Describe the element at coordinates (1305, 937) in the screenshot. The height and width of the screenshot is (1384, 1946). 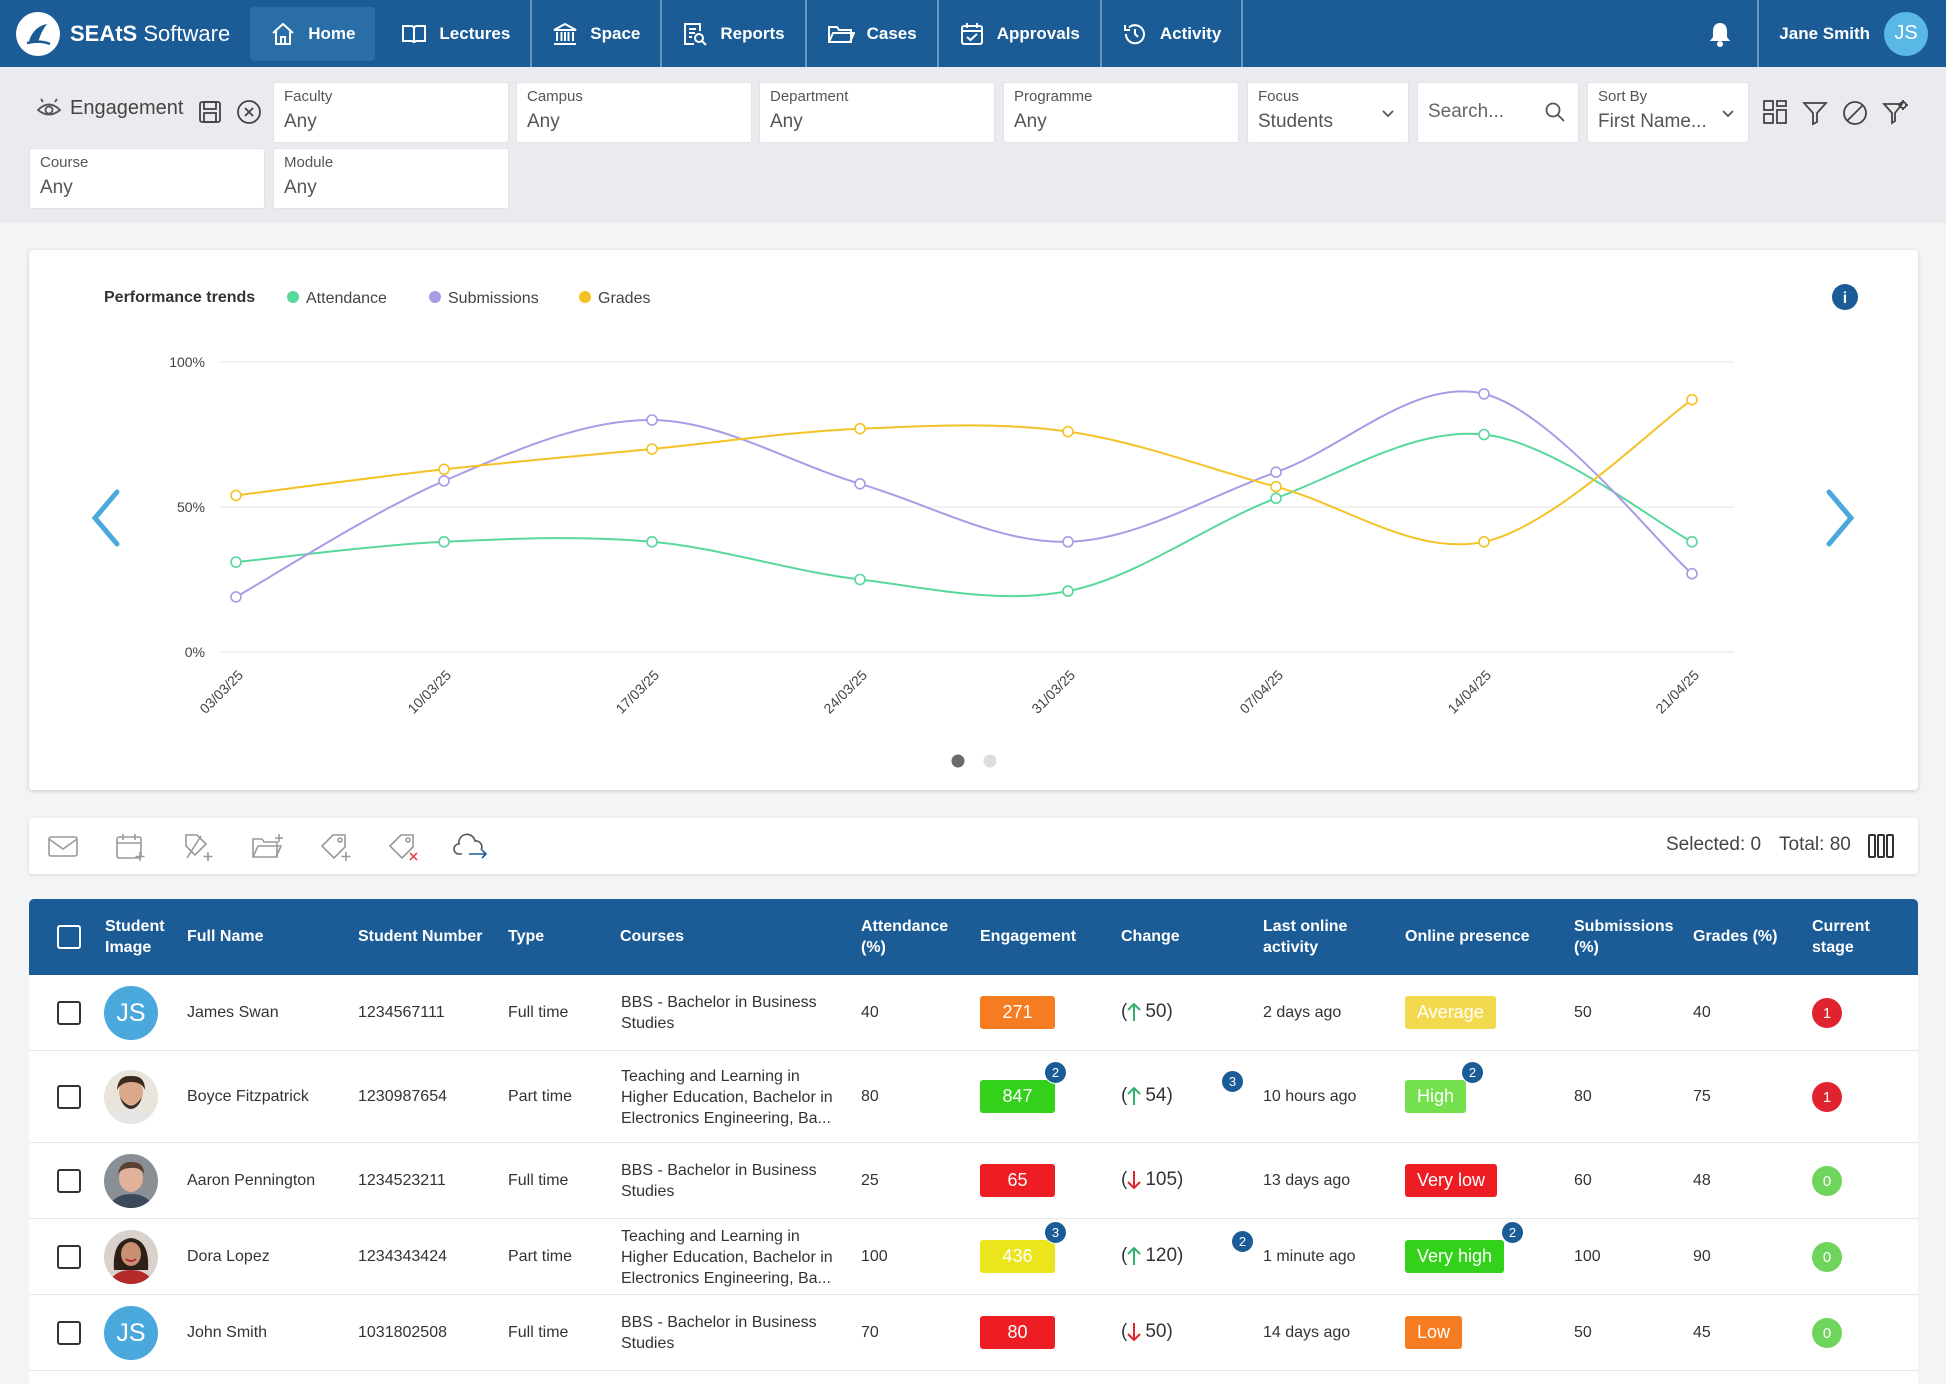
I see `header-last-online: Last online activity` at that location.